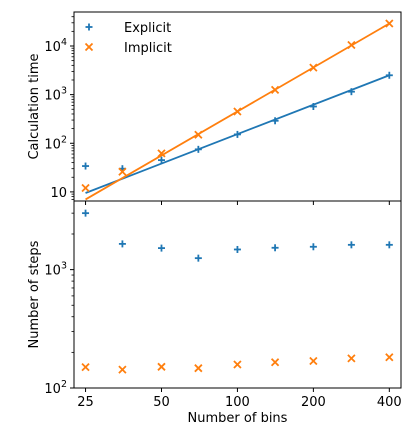  I want to click on bottom-series-implicit, so click(237, 363).